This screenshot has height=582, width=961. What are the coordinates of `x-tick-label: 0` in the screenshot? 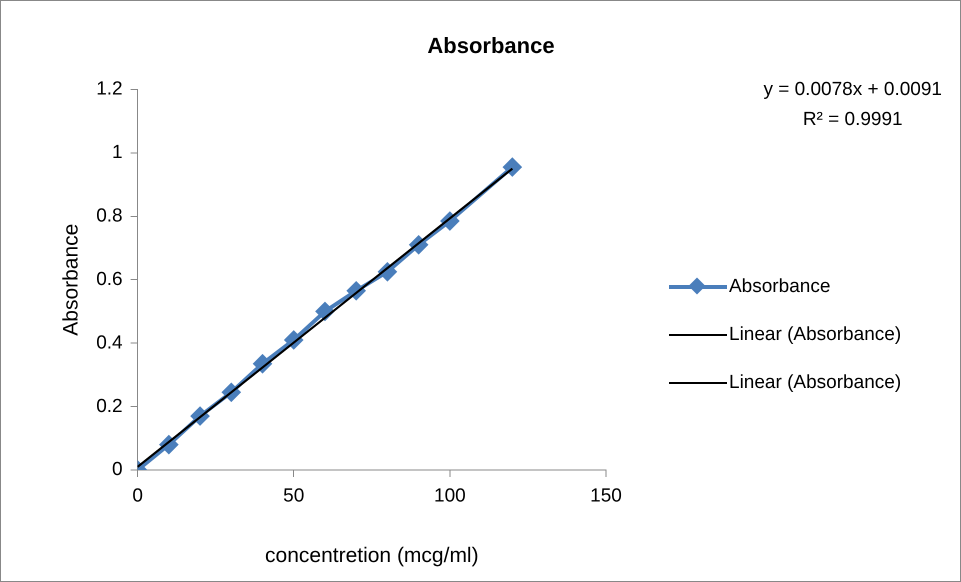 It's located at (137, 496).